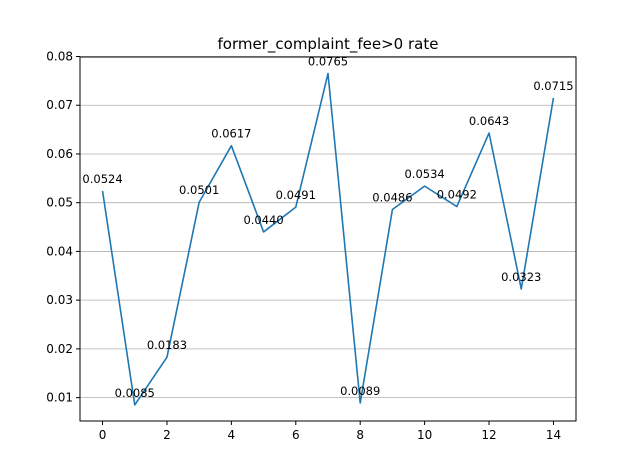 Image resolution: width=640 pixels, height=473 pixels. What do you see at coordinates (489, 121) in the screenshot?
I see `data-label: 0.0643` at bounding box center [489, 121].